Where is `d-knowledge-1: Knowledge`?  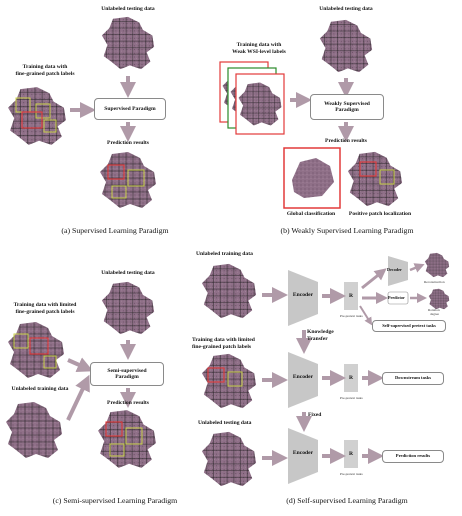 d-knowledge-1: Knowledge is located at coordinates (320, 332).